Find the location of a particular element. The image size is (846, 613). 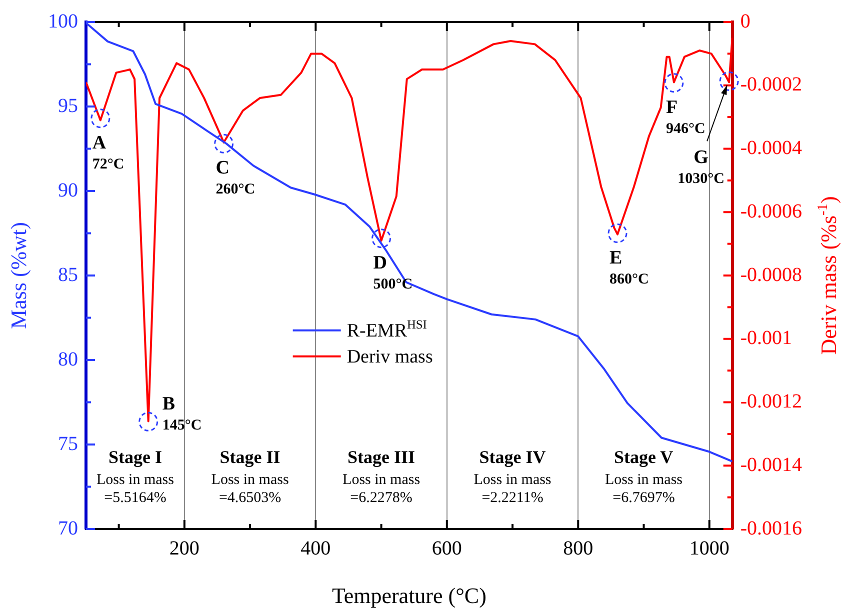

y-axis-title: Mass (%wt) is located at coordinates (18, 275).